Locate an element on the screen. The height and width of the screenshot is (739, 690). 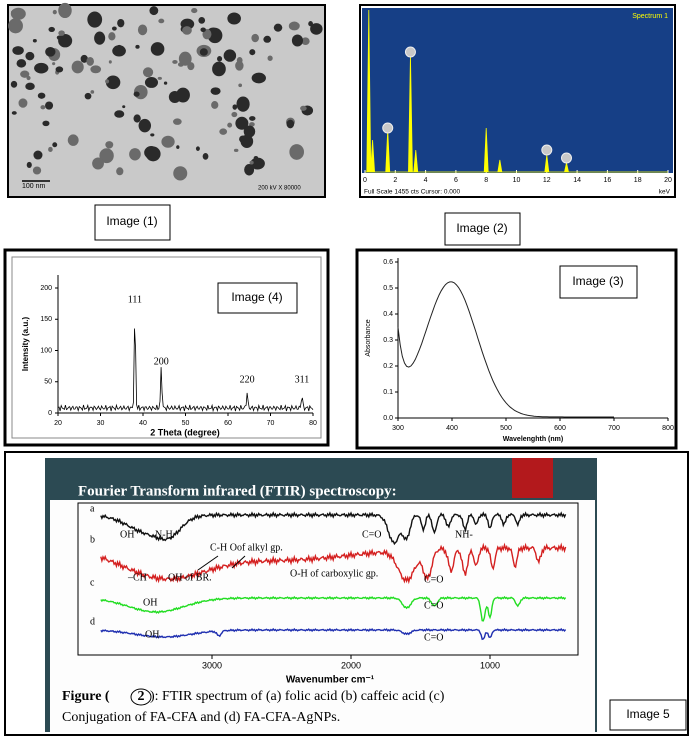
x-axis-label: Wavenumber cm⁻¹ is located at coordinates (330, 680).